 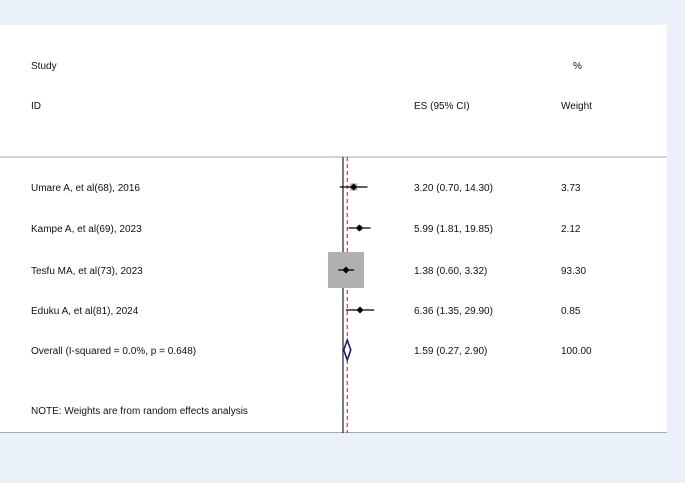 I want to click on study-label: Umare A, et al(68), 2016, so click(x=85, y=188).